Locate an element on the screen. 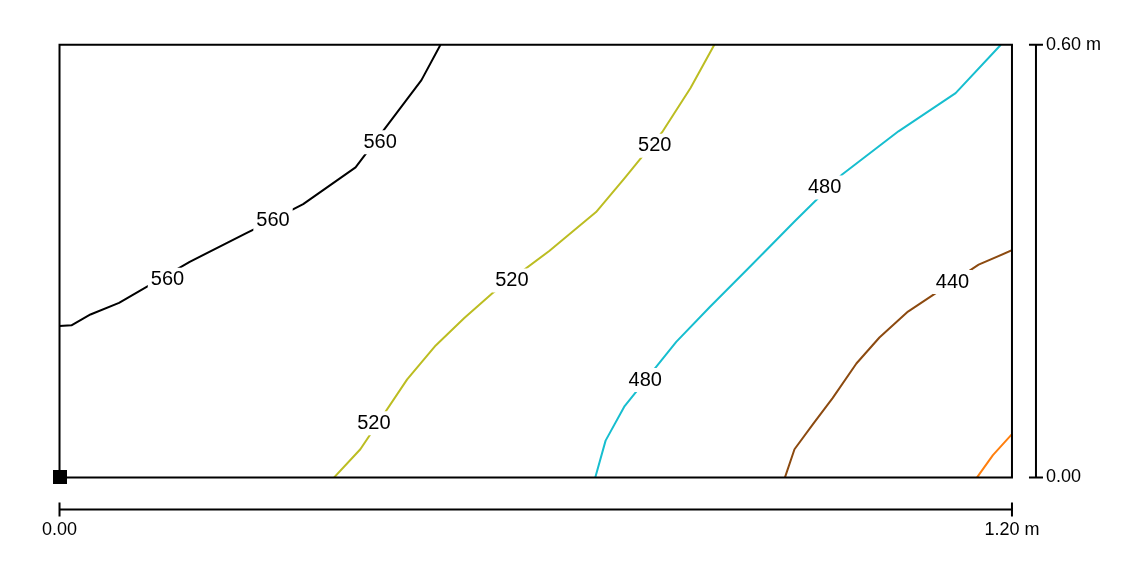 This screenshot has height=587, width=1145. y-tick-label: 0.60 m is located at coordinates (1073, 43).